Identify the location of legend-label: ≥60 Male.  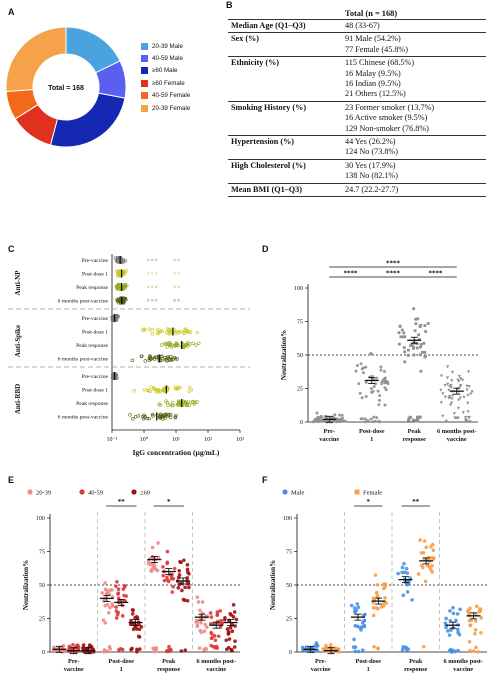
(165, 71).